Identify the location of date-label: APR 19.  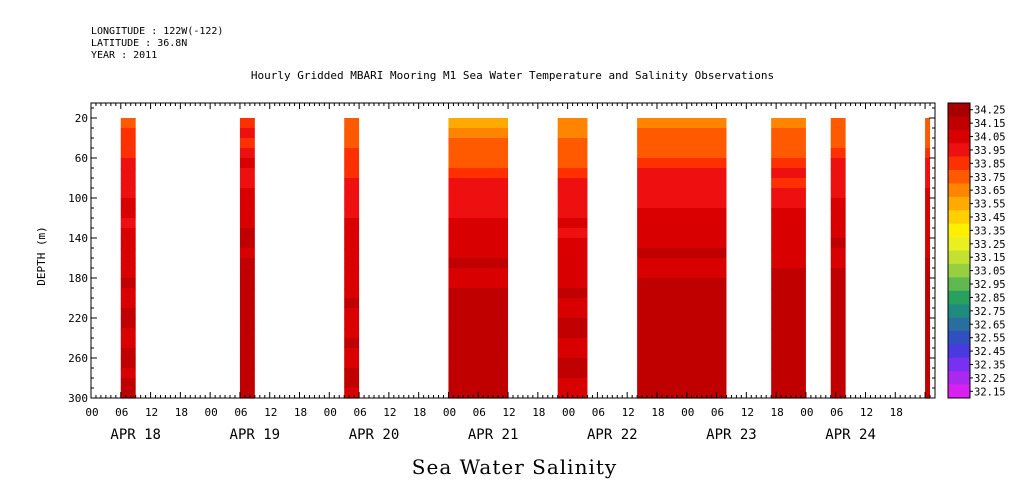
(255, 435).